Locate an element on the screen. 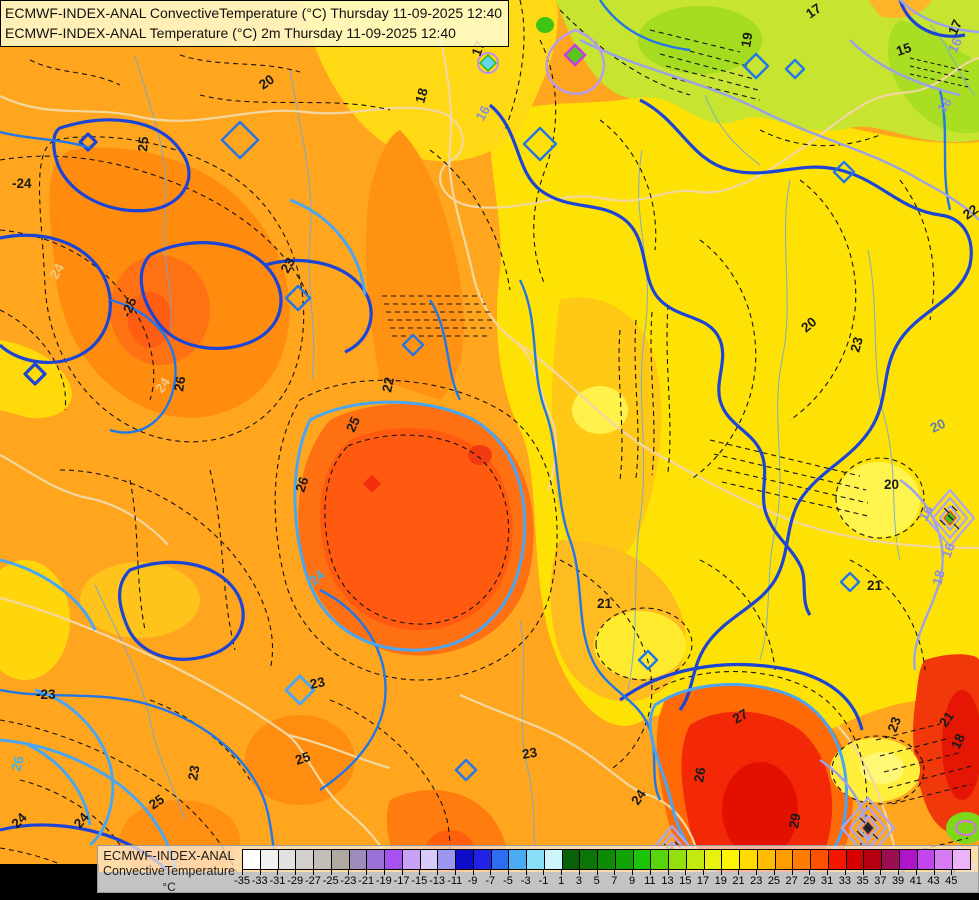 Image resolution: width=979 pixels, height=900 pixels. tick-label: 25 is located at coordinates (774, 881).